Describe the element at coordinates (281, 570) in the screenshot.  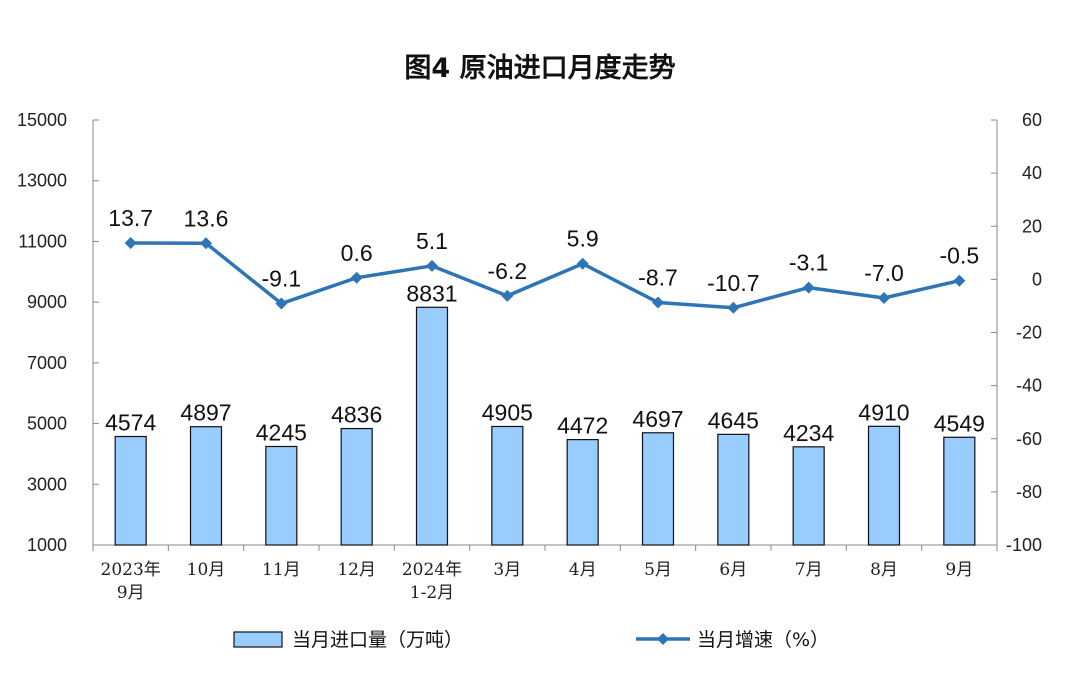
I see `x-tick-label: 11月` at that location.